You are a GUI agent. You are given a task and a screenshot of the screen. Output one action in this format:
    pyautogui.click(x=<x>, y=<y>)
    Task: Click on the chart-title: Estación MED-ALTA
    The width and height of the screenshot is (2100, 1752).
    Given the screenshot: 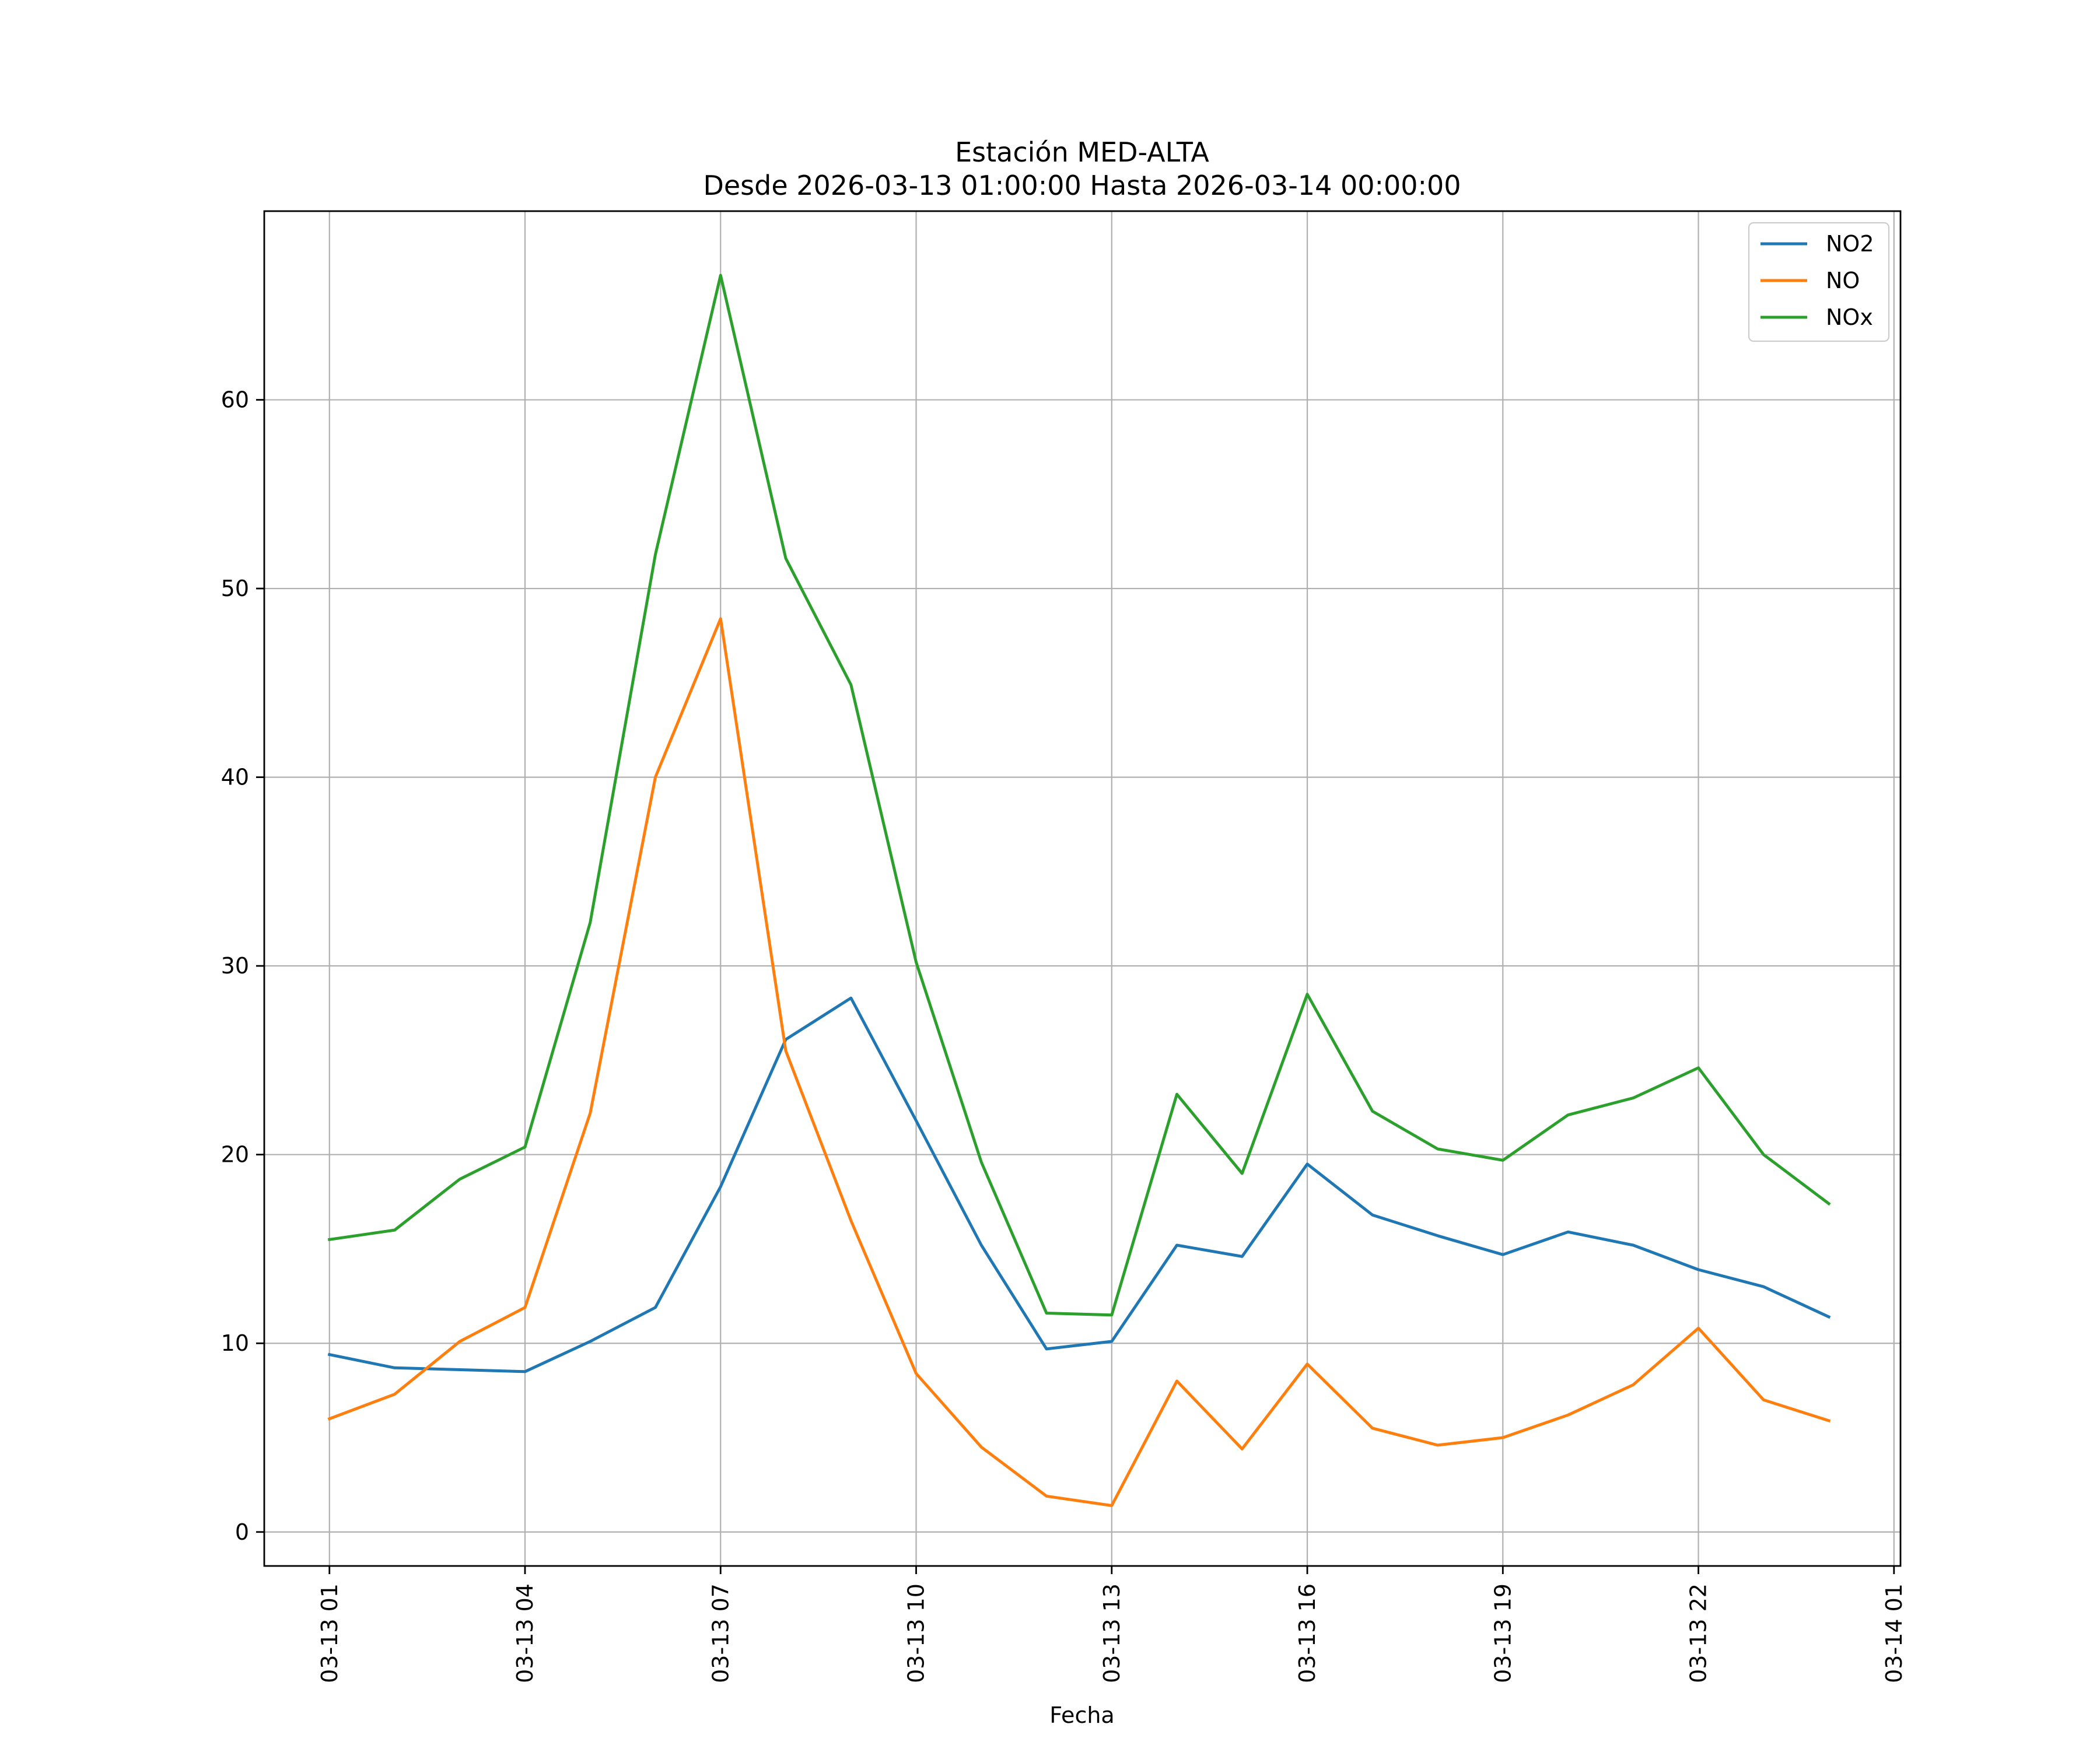 What is the action you would take?
    pyautogui.click(x=1082, y=152)
    